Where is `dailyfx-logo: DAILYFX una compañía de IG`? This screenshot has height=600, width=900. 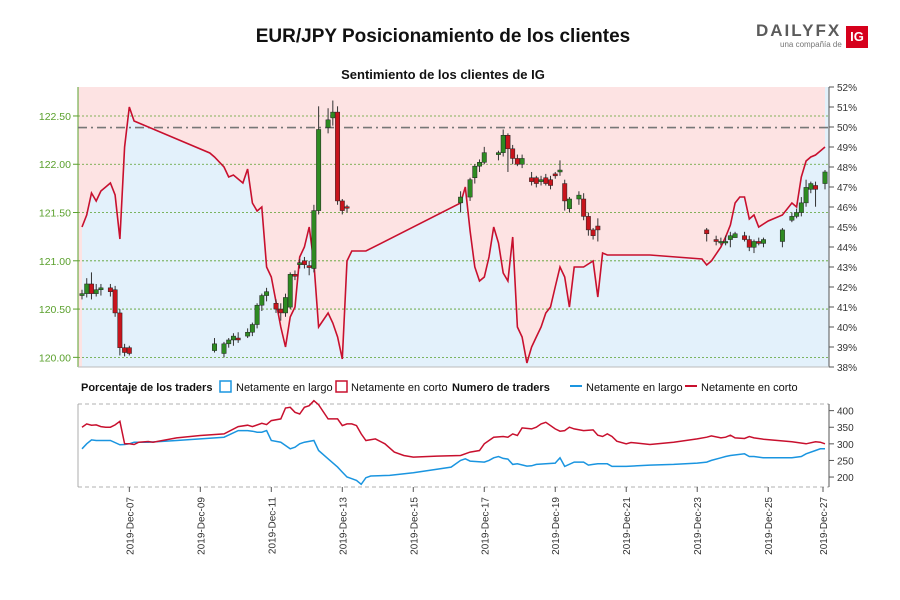 dailyfx-logo: DAILYFX una compañía de IG is located at coordinates (812, 37).